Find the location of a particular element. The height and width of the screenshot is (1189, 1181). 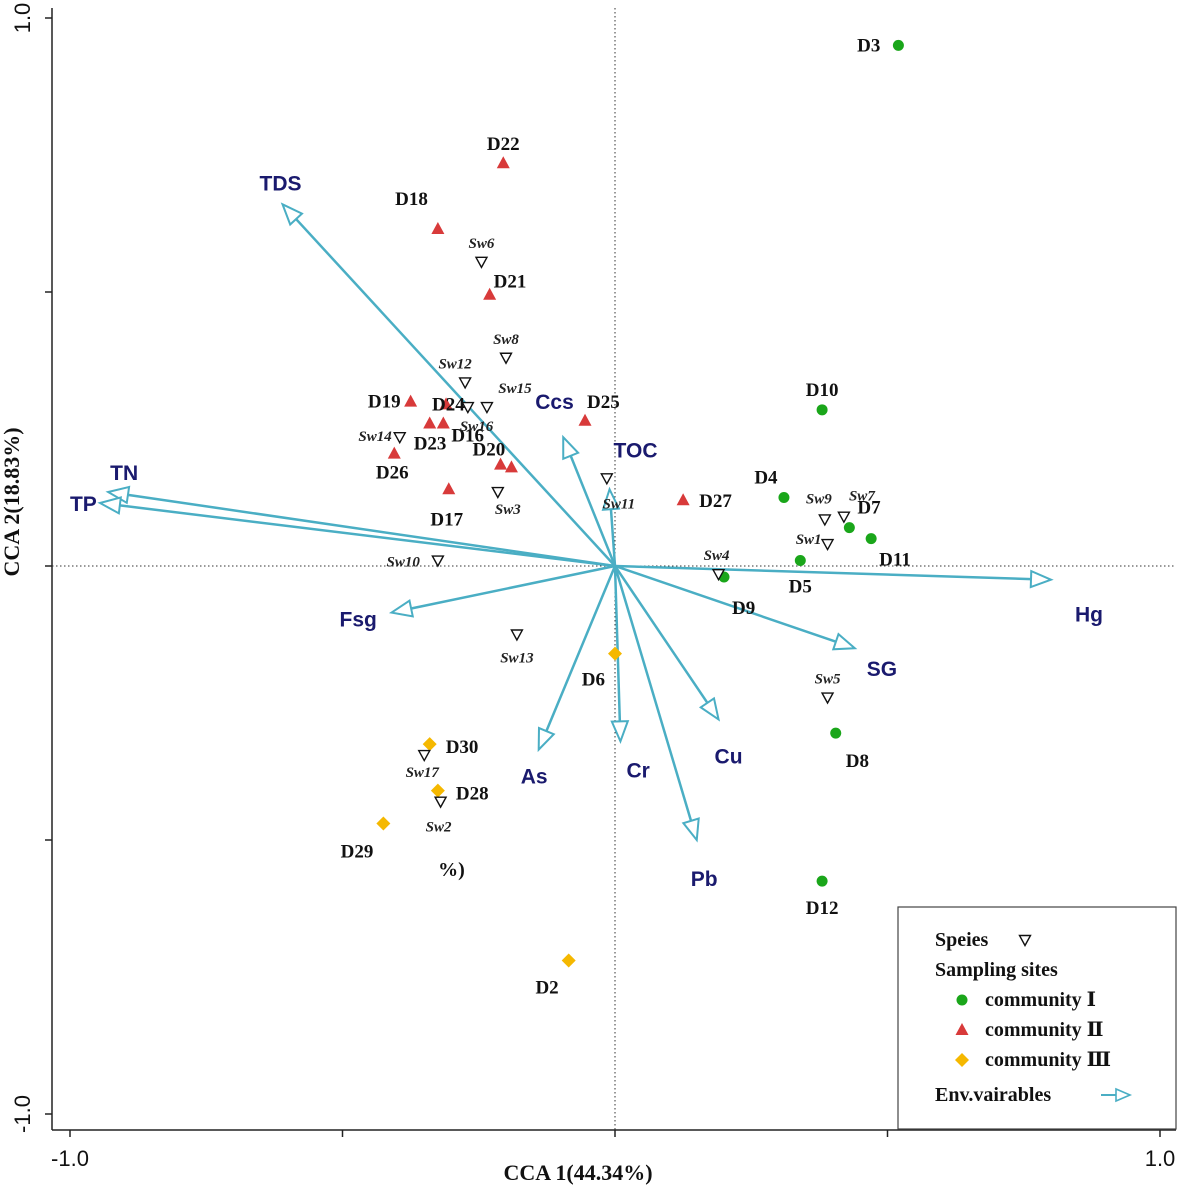

species-point-sw13 is located at coordinates (517, 635).